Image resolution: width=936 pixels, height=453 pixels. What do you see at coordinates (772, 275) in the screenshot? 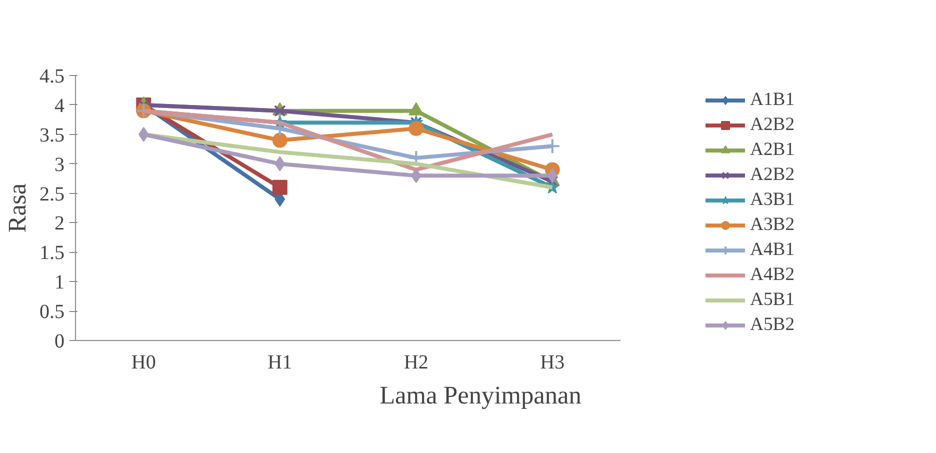
I see `legend-label: A4B2` at bounding box center [772, 275].